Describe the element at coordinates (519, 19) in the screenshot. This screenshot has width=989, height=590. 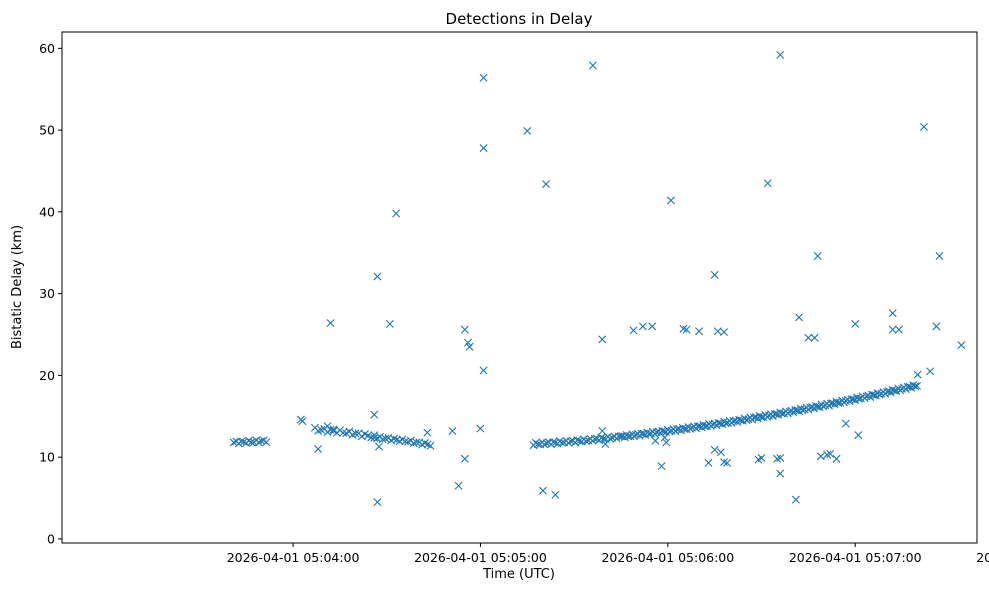
I see `chart-title: Detections in Delay` at that location.